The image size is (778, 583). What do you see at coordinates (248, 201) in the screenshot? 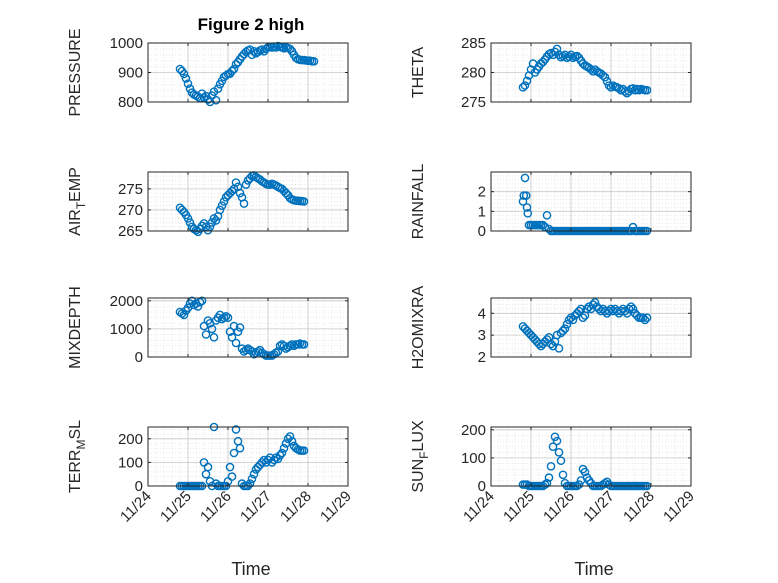
I see `panel-3-axes-box` at bounding box center [248, 201].